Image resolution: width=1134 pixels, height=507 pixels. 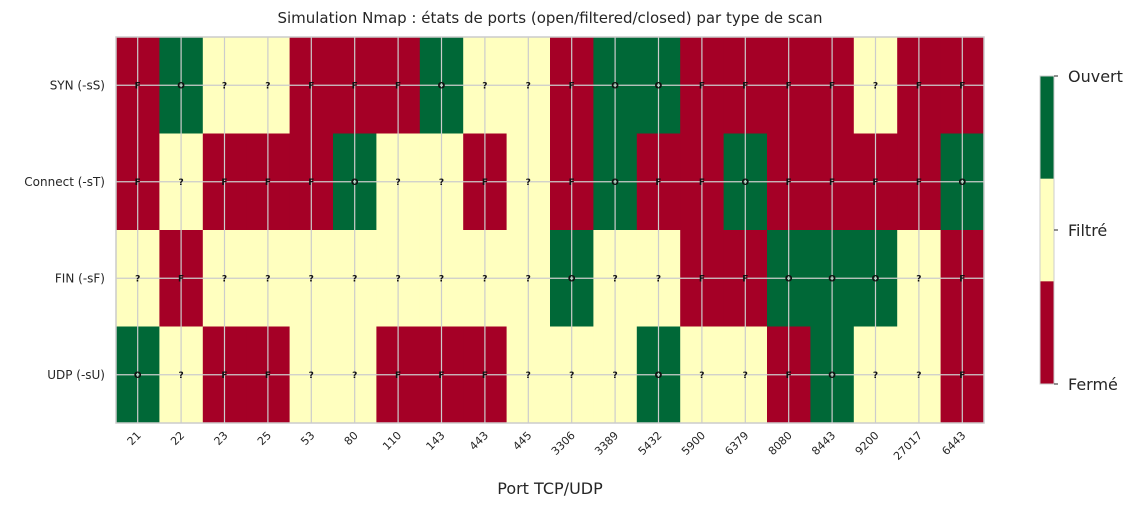 I want to click on x-tick-label: 3306, so click(x=563, y=443).